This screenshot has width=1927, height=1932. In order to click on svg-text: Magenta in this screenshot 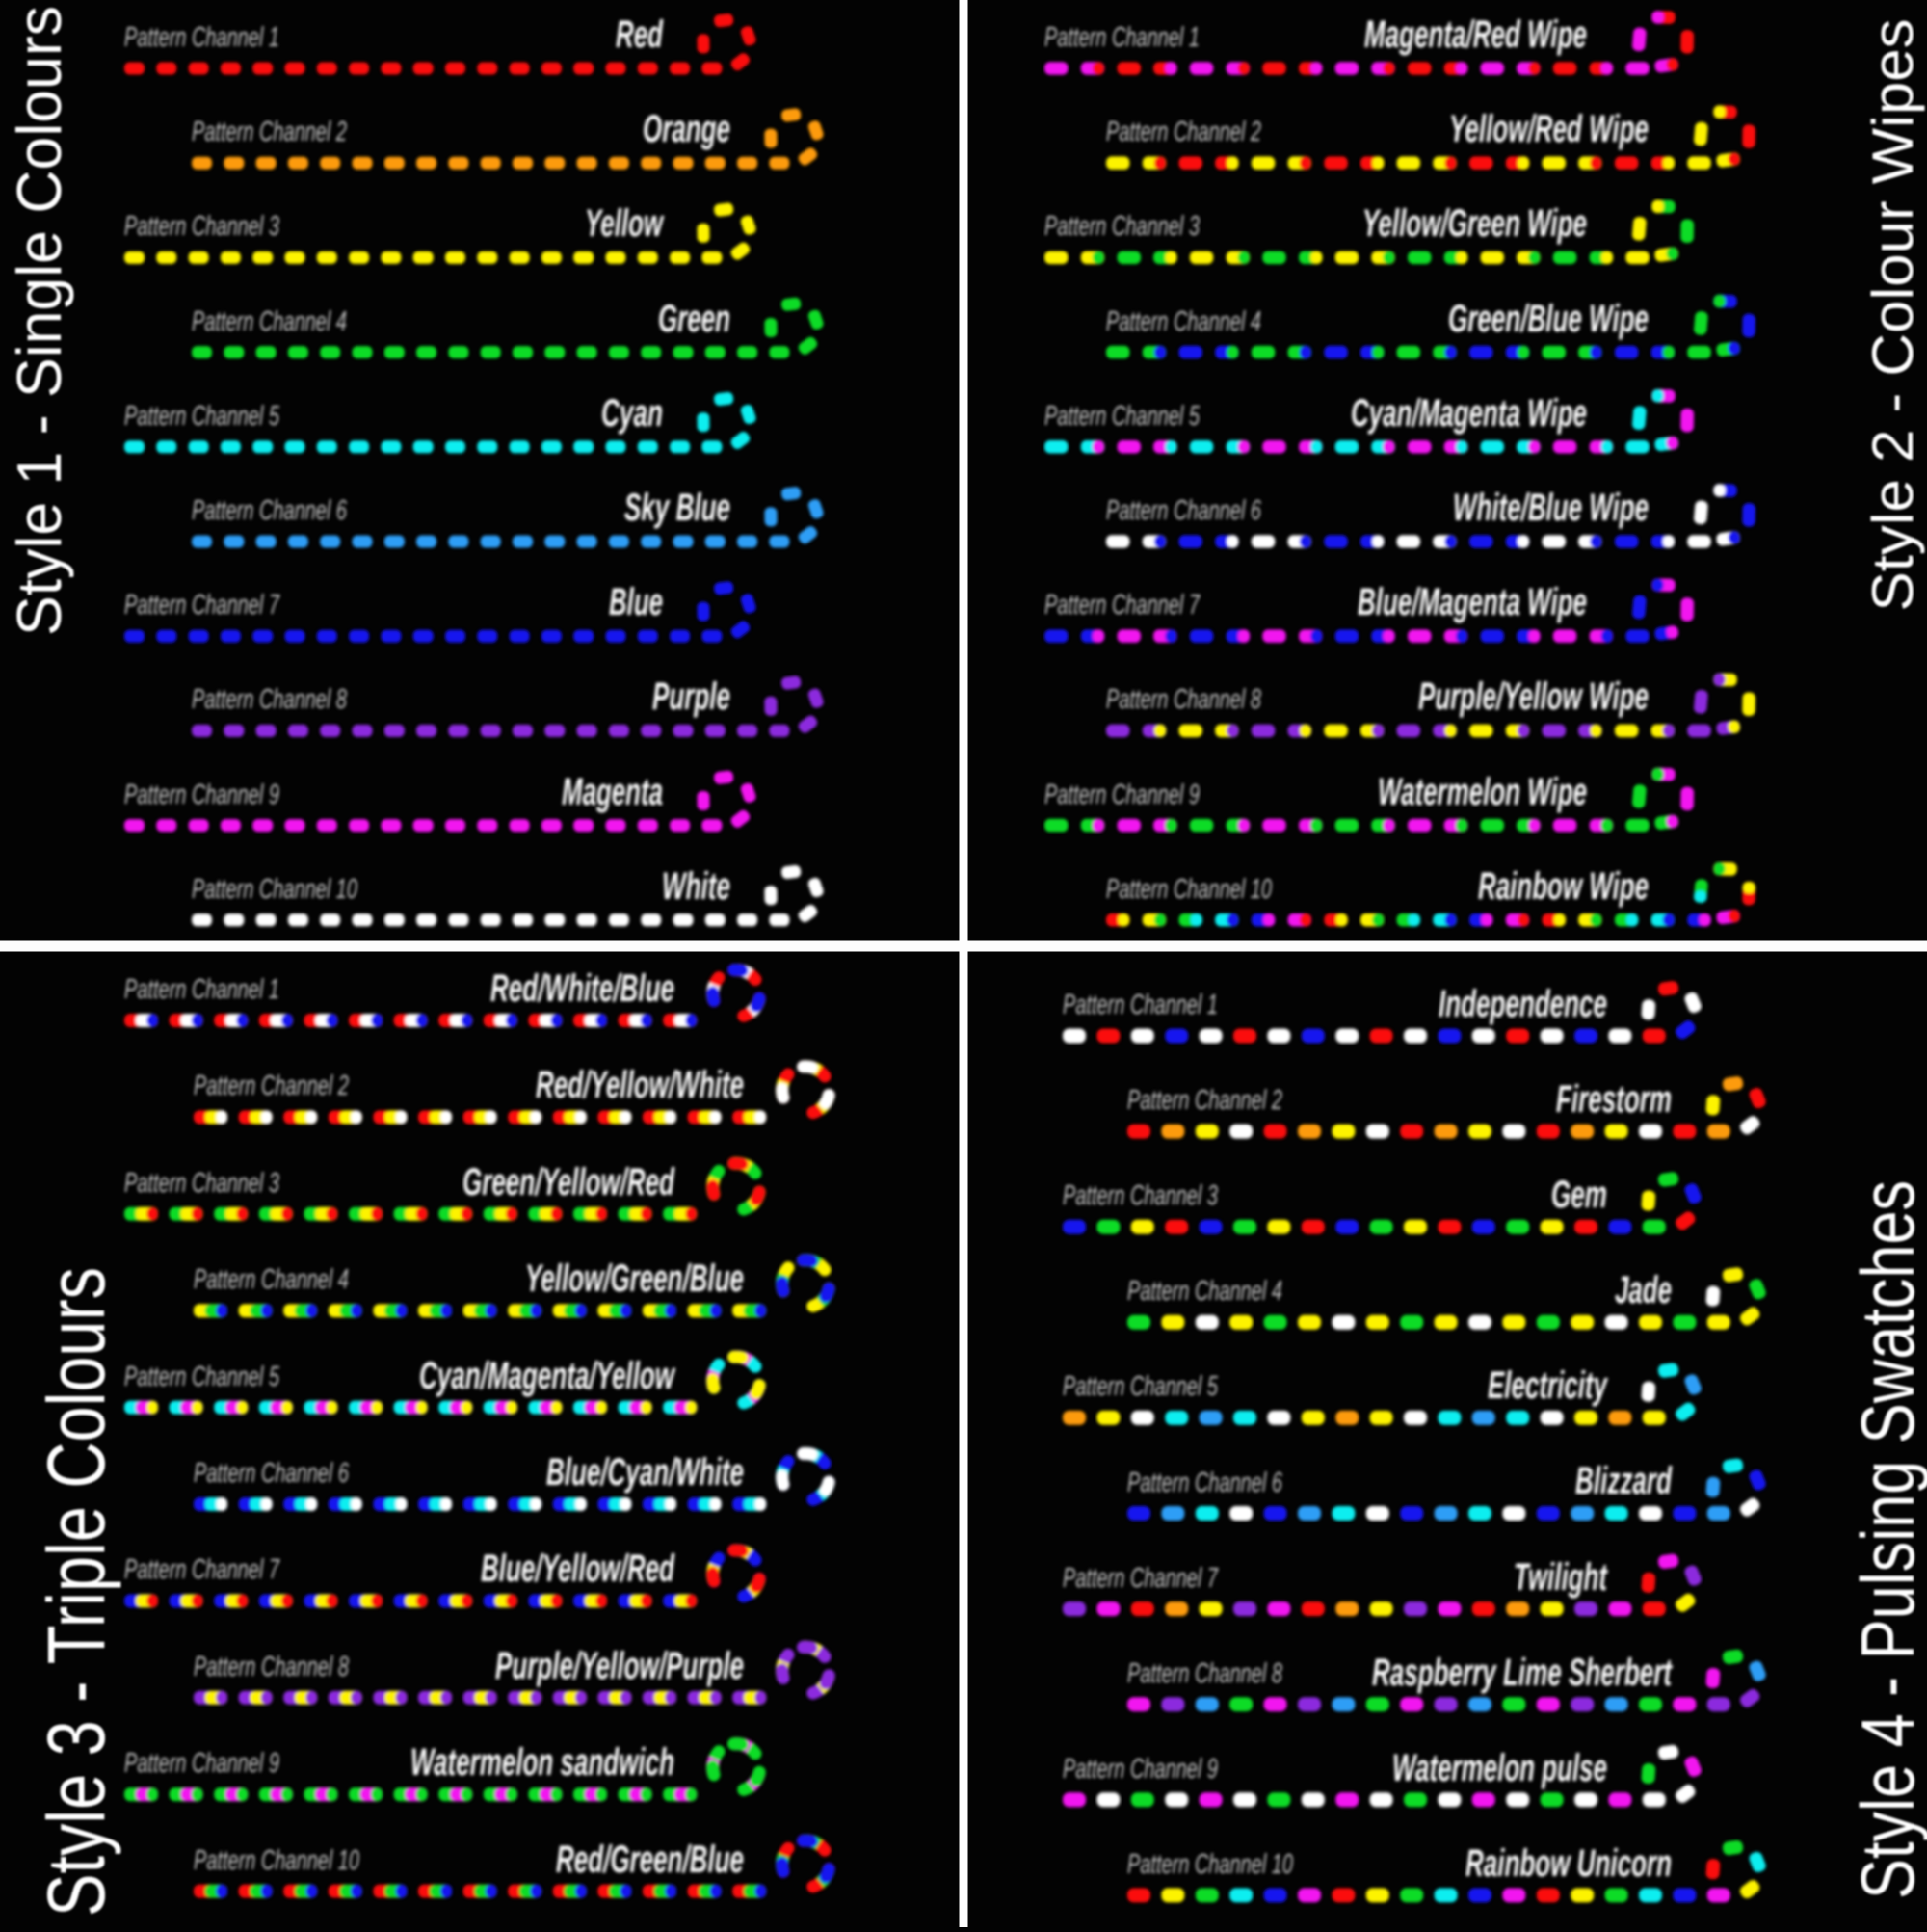, I will do `click(612, 792)`.